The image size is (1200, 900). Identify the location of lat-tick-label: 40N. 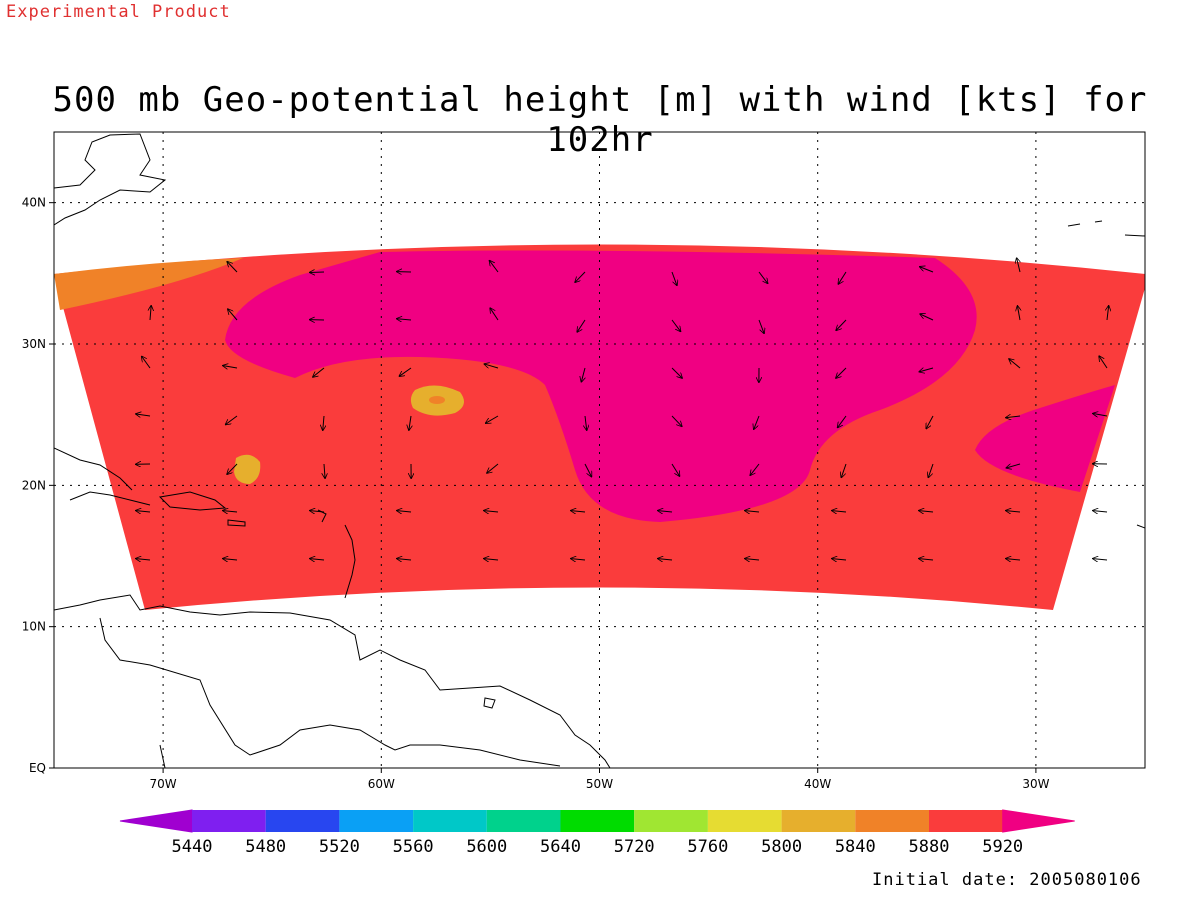
(34, 203).